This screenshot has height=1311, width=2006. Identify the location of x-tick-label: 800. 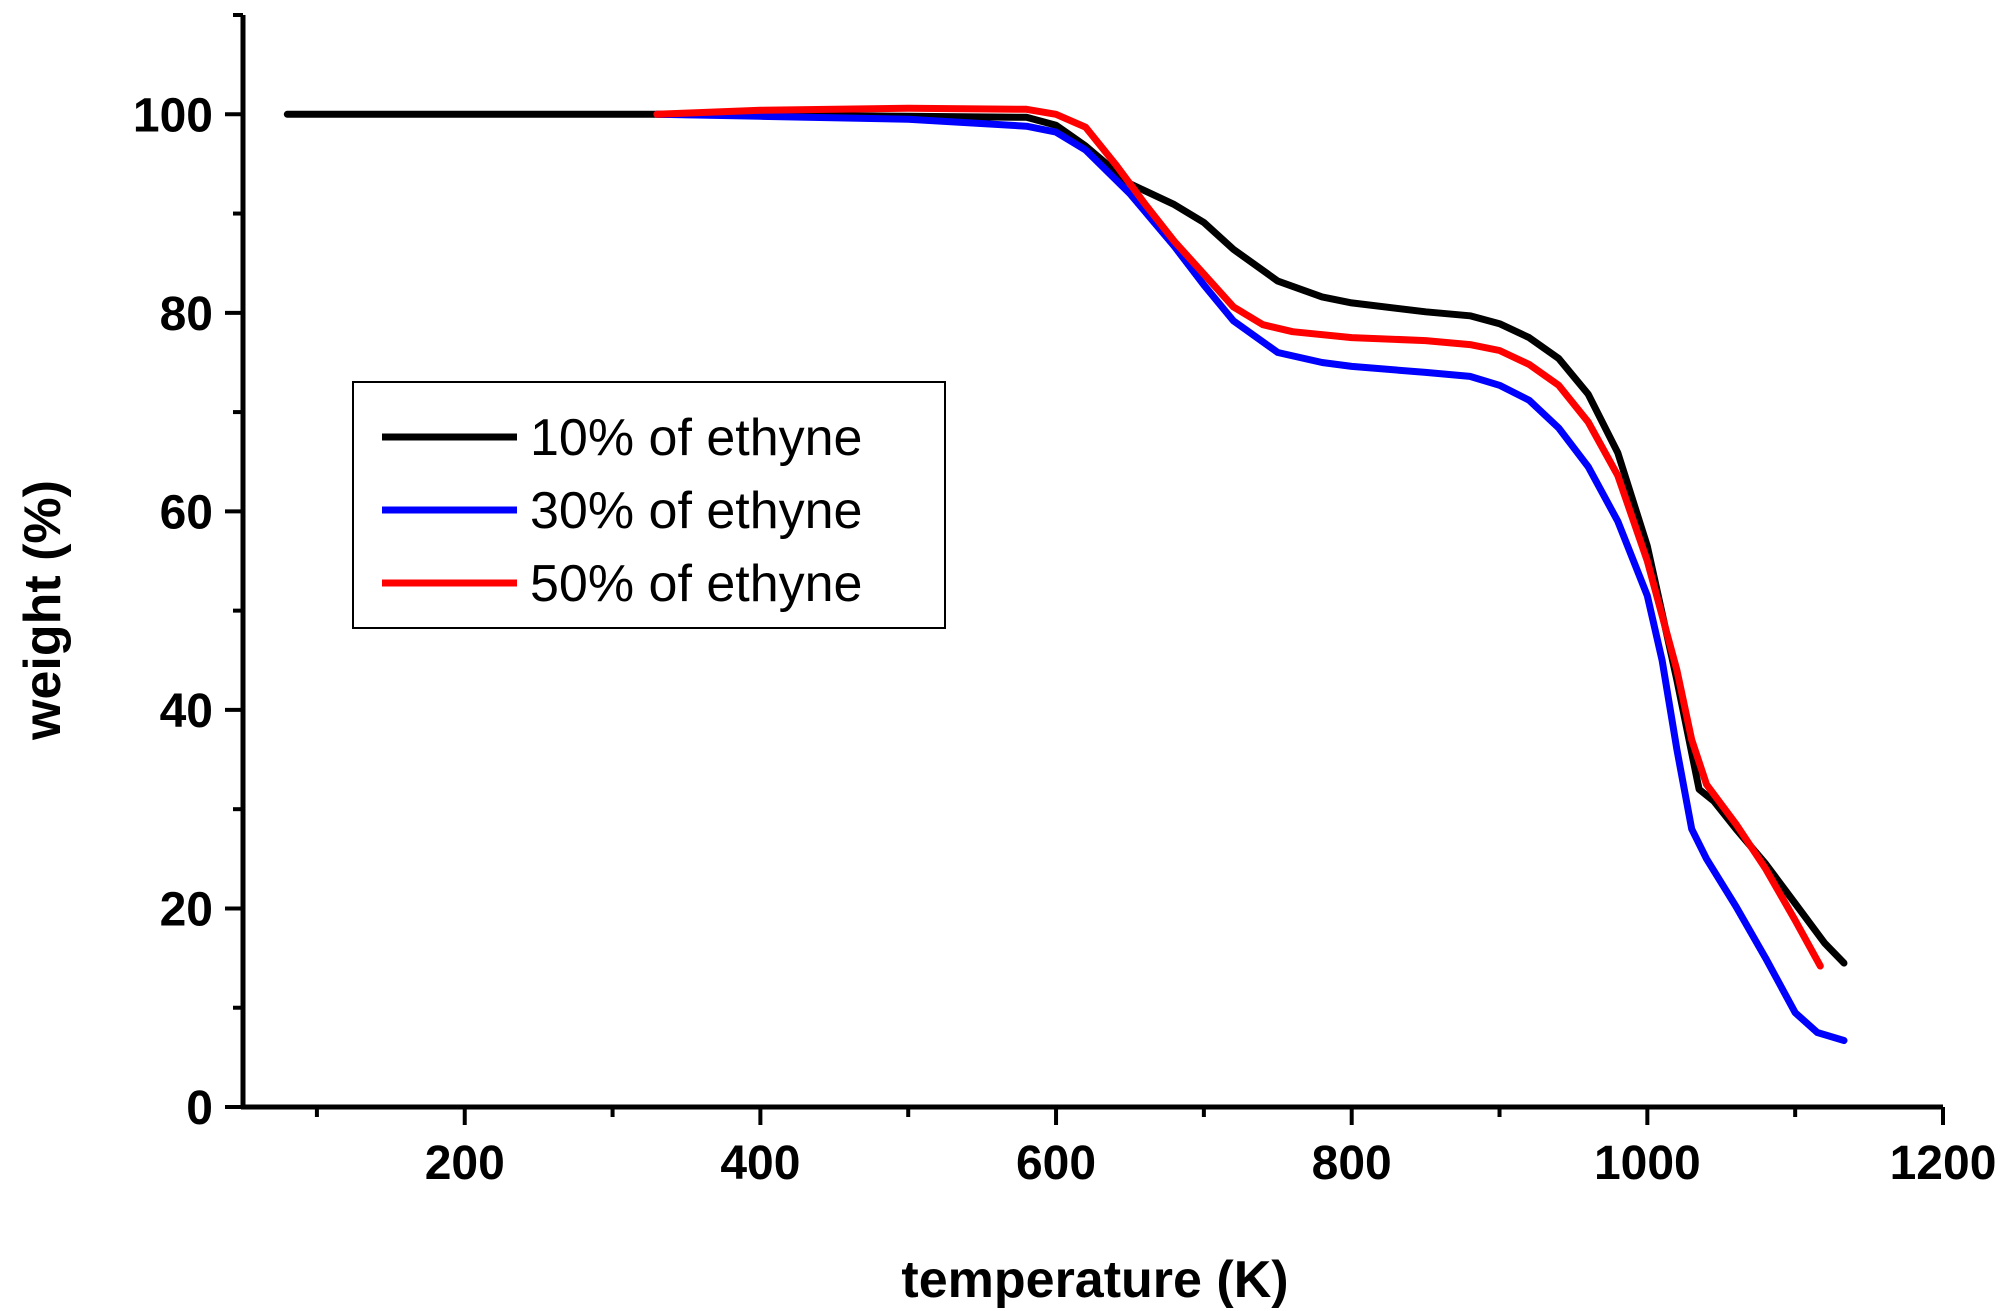
(1352, 1163).